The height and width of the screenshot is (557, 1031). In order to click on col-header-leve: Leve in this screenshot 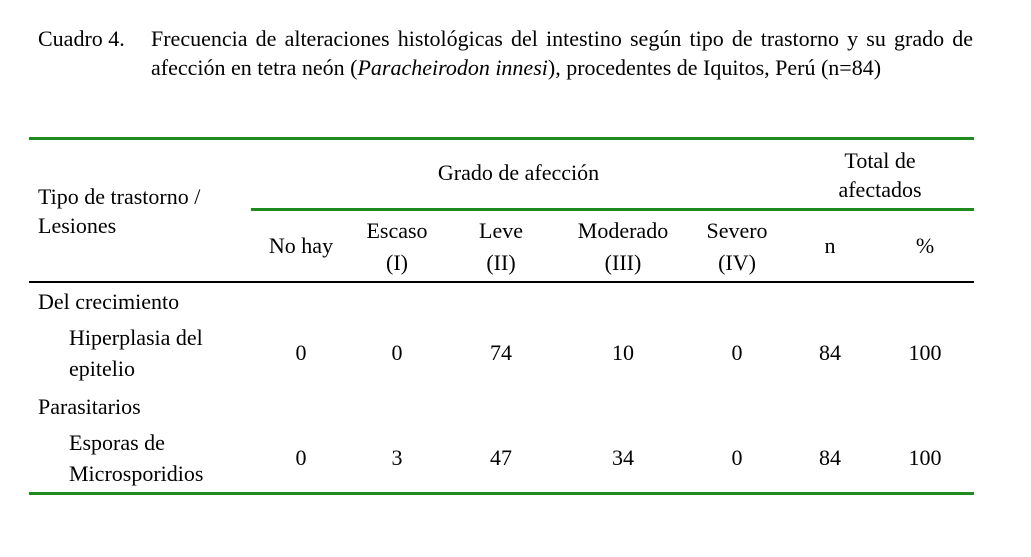, I will do `click(501, 230)`.